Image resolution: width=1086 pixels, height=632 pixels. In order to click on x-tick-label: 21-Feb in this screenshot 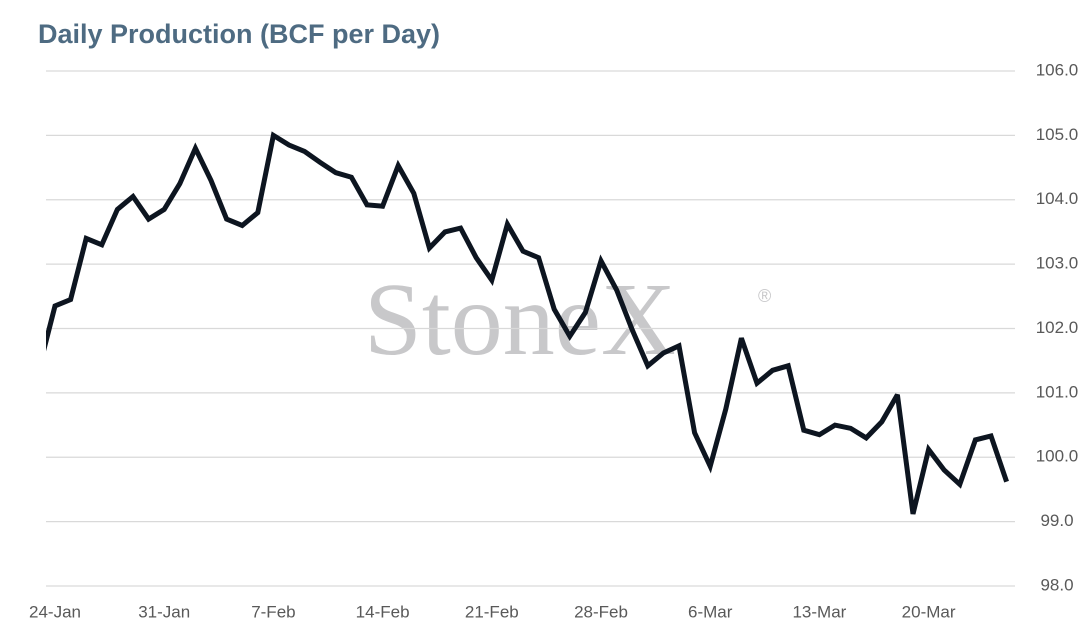, I will do `click(492, 611)`.